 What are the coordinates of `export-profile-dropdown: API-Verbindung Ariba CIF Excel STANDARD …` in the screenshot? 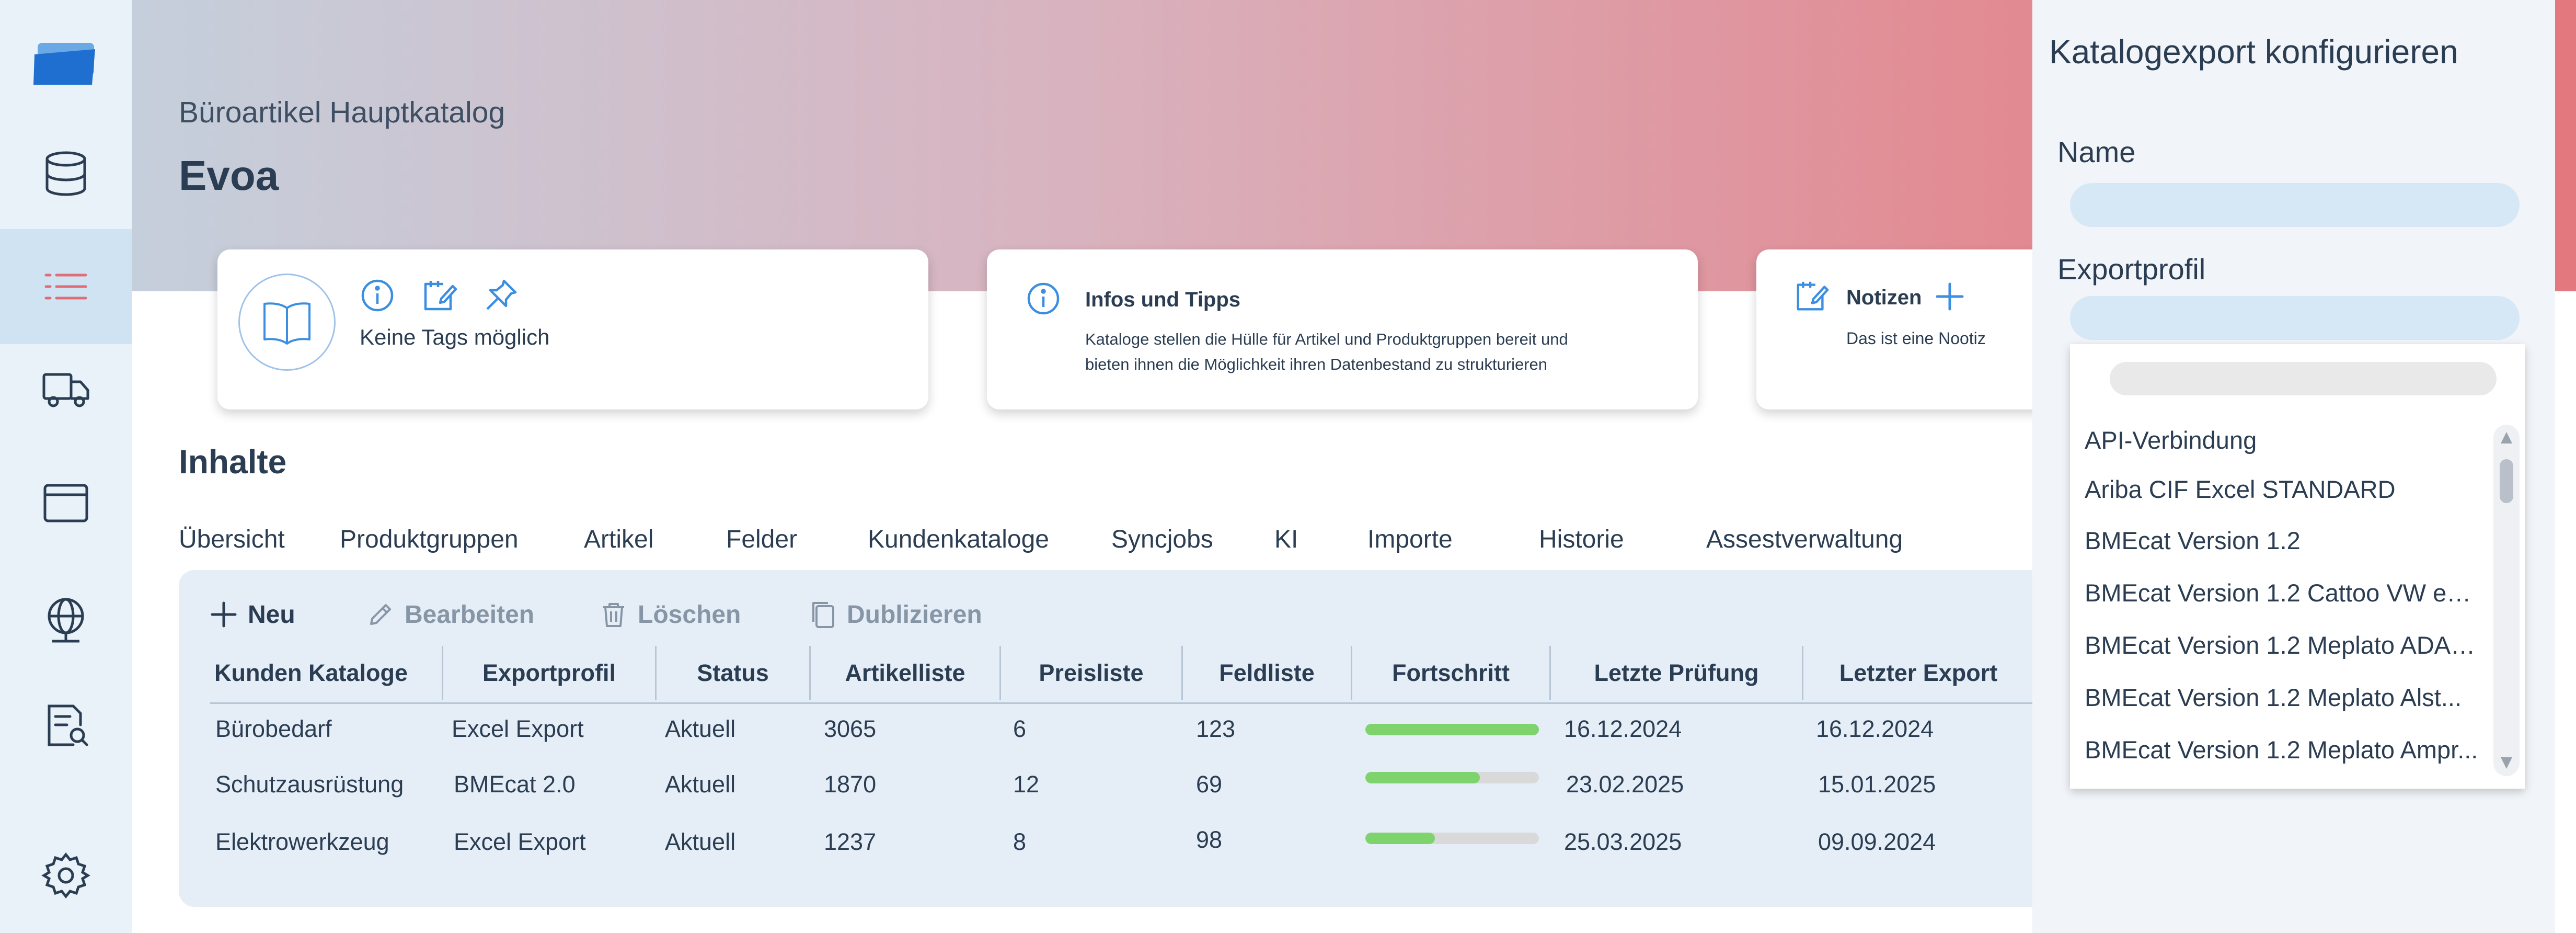 It's located at (2297, 566).